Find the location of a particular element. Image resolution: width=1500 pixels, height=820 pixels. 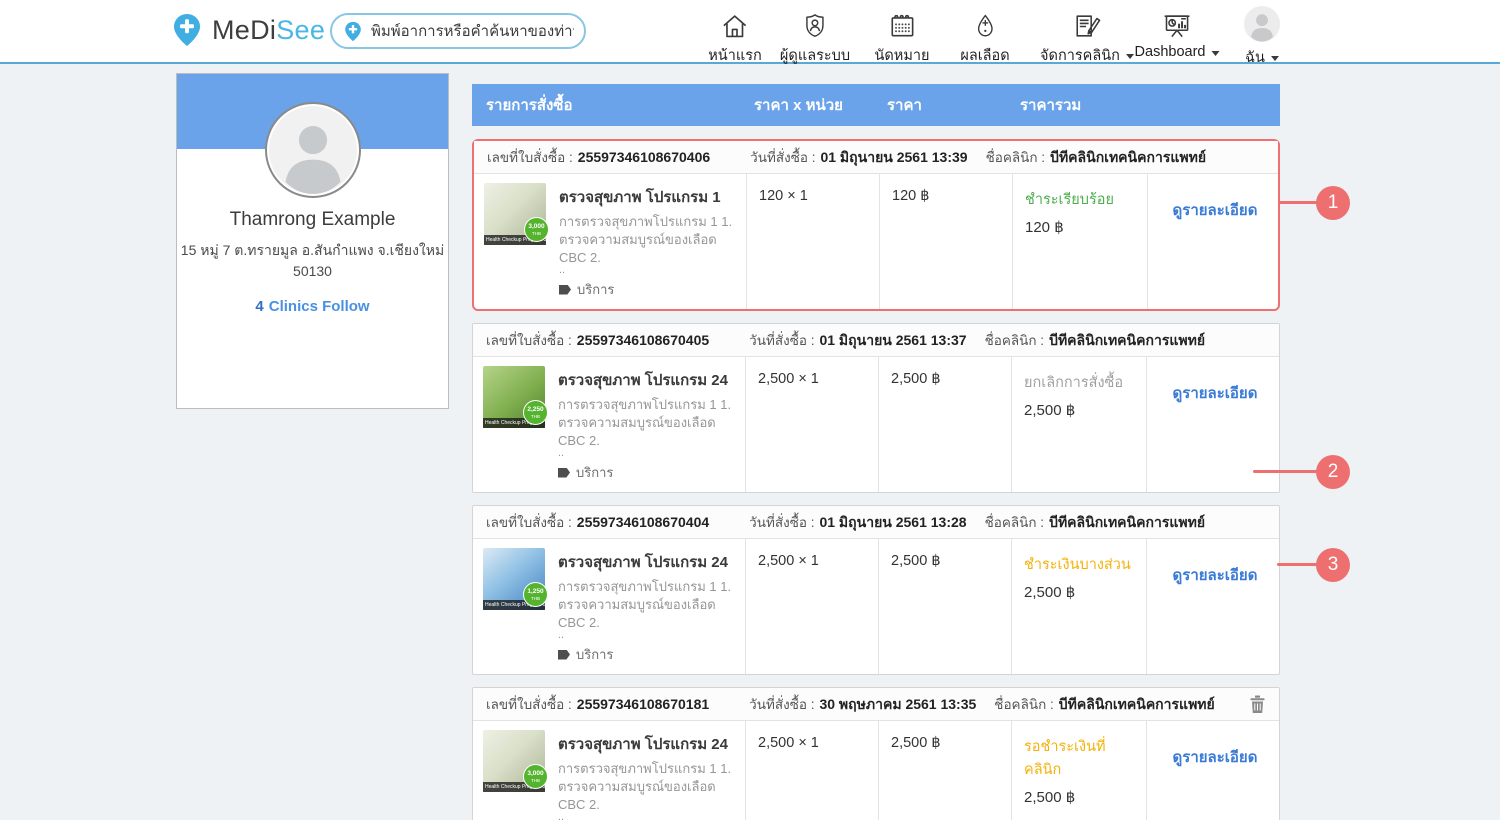

navbar: MeDiSee หน้าแรก is located at coordinates (750, 33).